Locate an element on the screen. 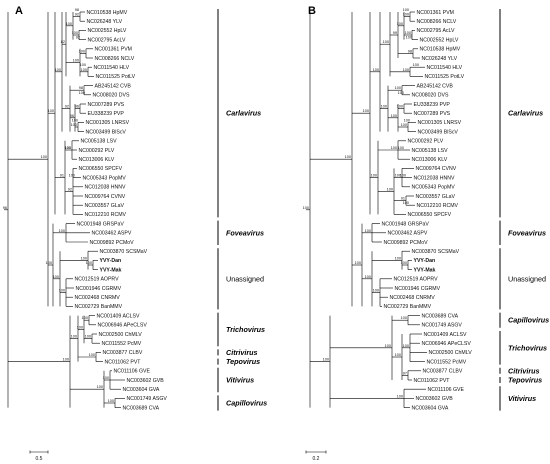 Image resolution: width=550 pixels, height=464 pixels. group-label-citrivirus: Citrivirus is located at coordinates (242, 352).